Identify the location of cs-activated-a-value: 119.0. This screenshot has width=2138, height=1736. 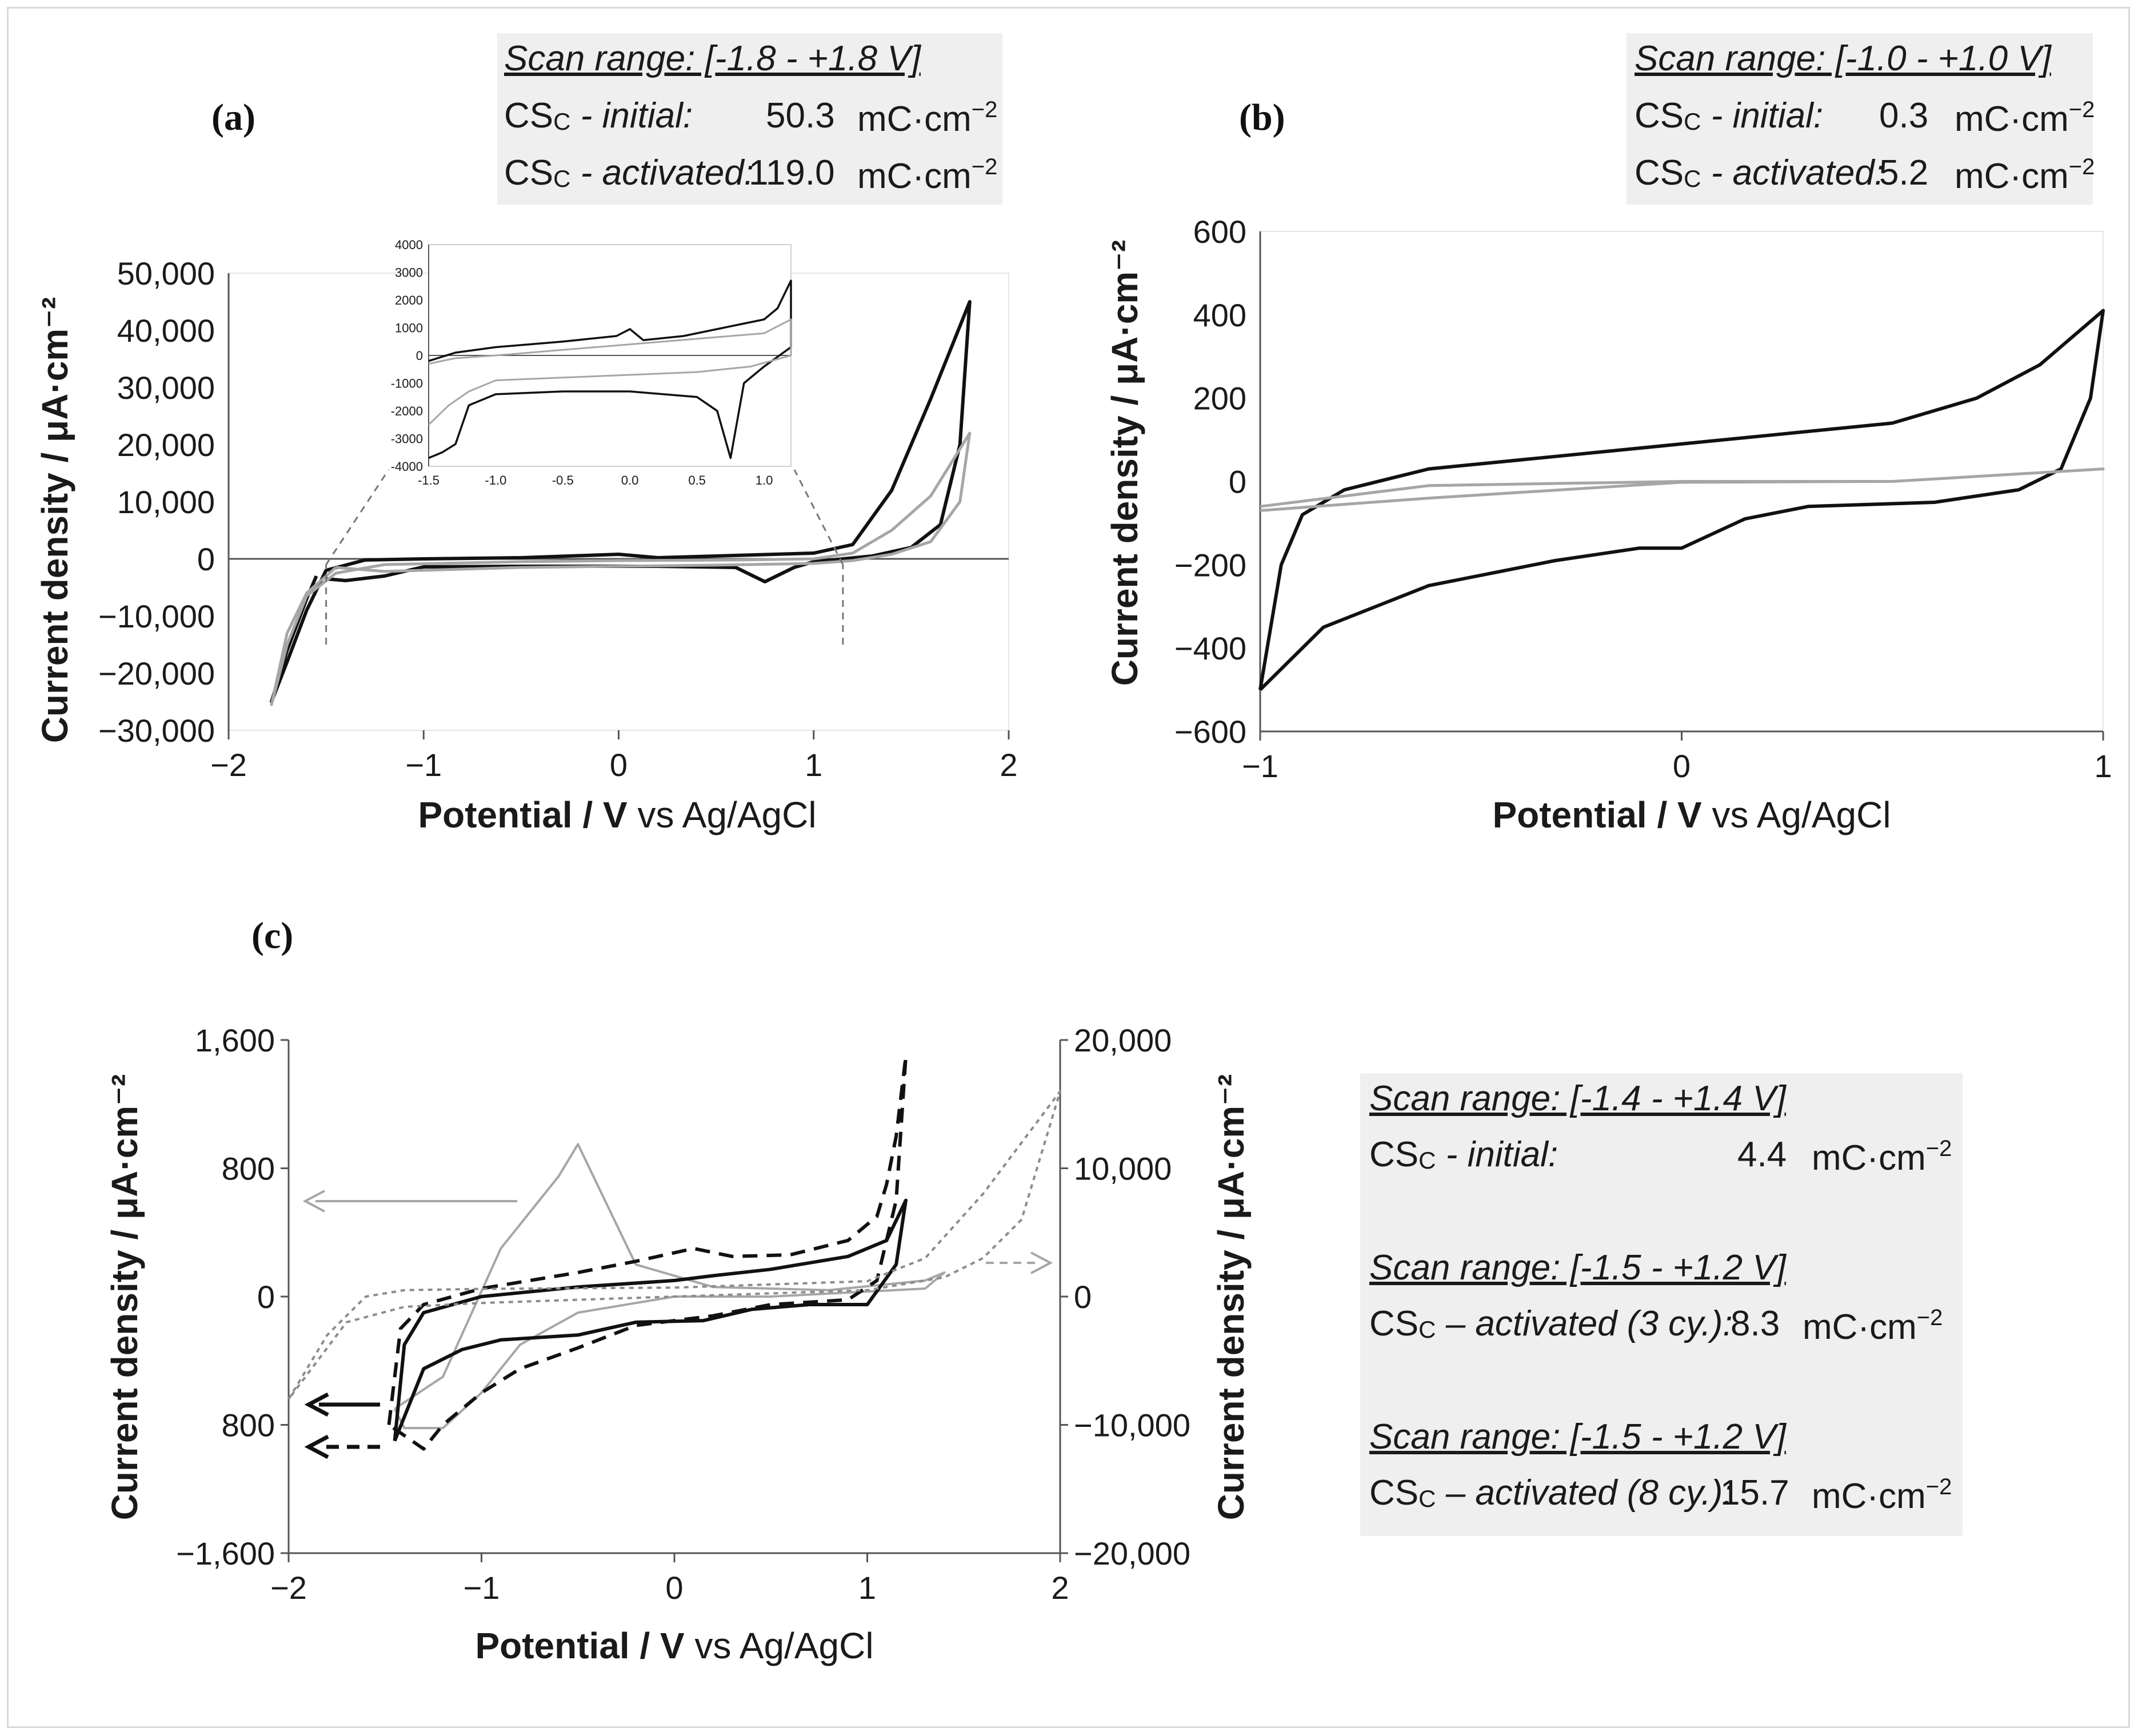
(792, 173).